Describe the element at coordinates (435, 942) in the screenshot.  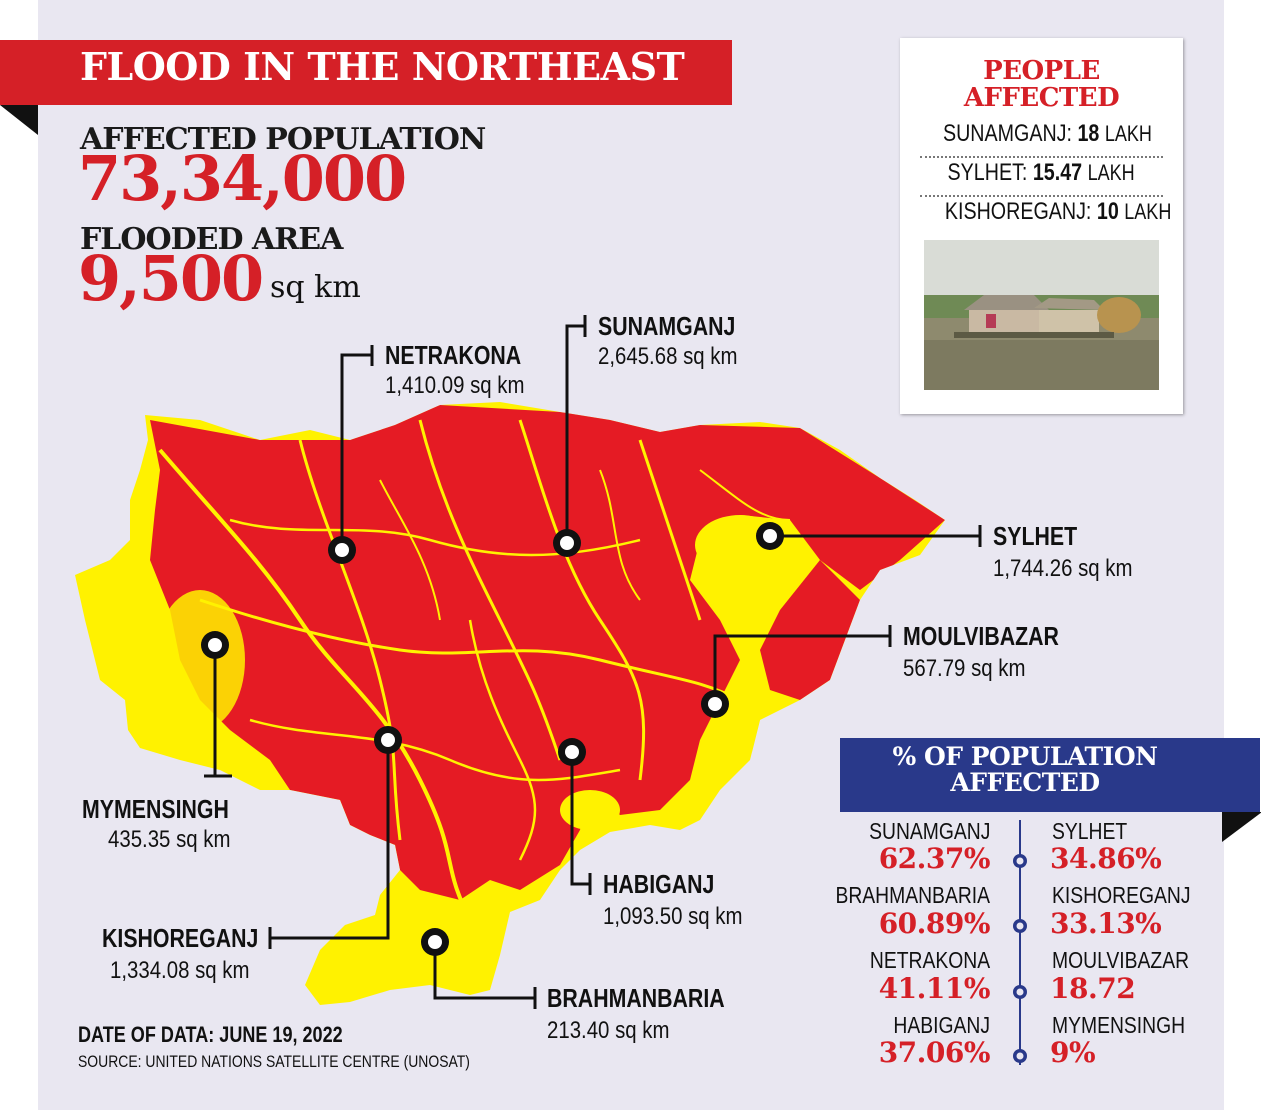
I see `brahmanbaria-marker` at that location.